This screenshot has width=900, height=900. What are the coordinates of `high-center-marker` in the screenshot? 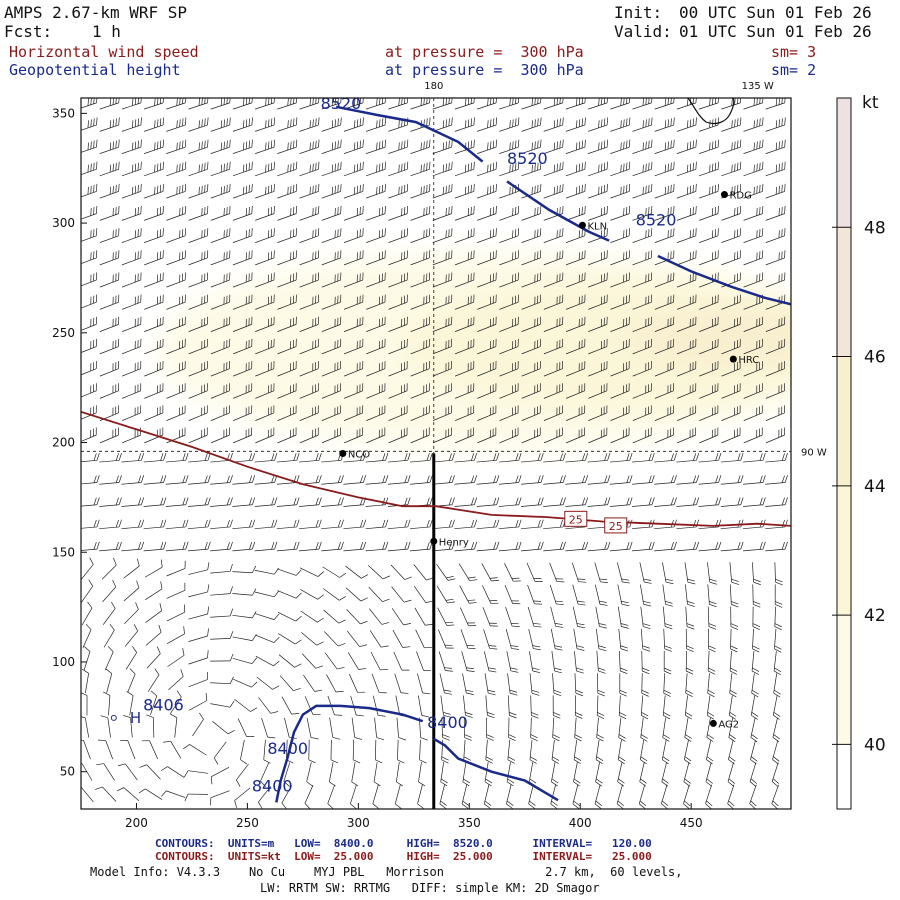 It's located at (113, 717).